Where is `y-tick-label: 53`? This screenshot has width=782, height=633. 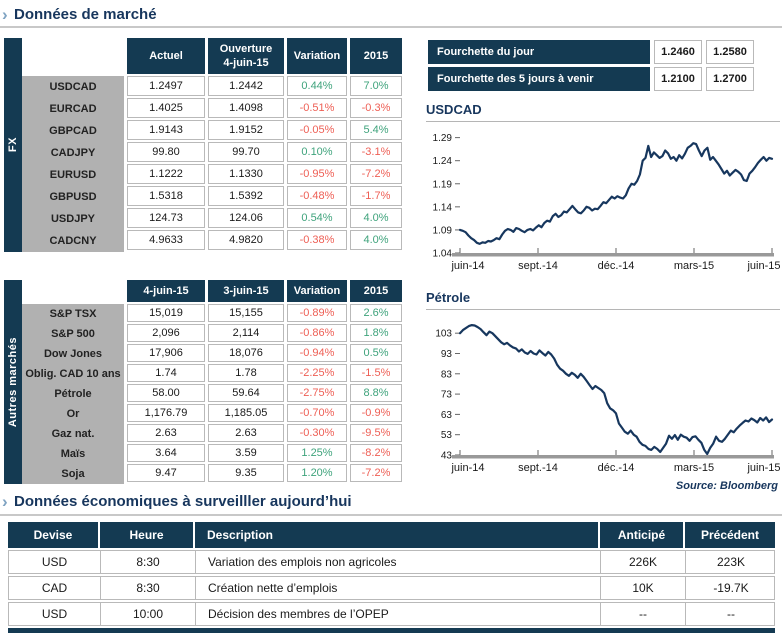 y-tick-label: 53 is located at coordinates (447, 435).